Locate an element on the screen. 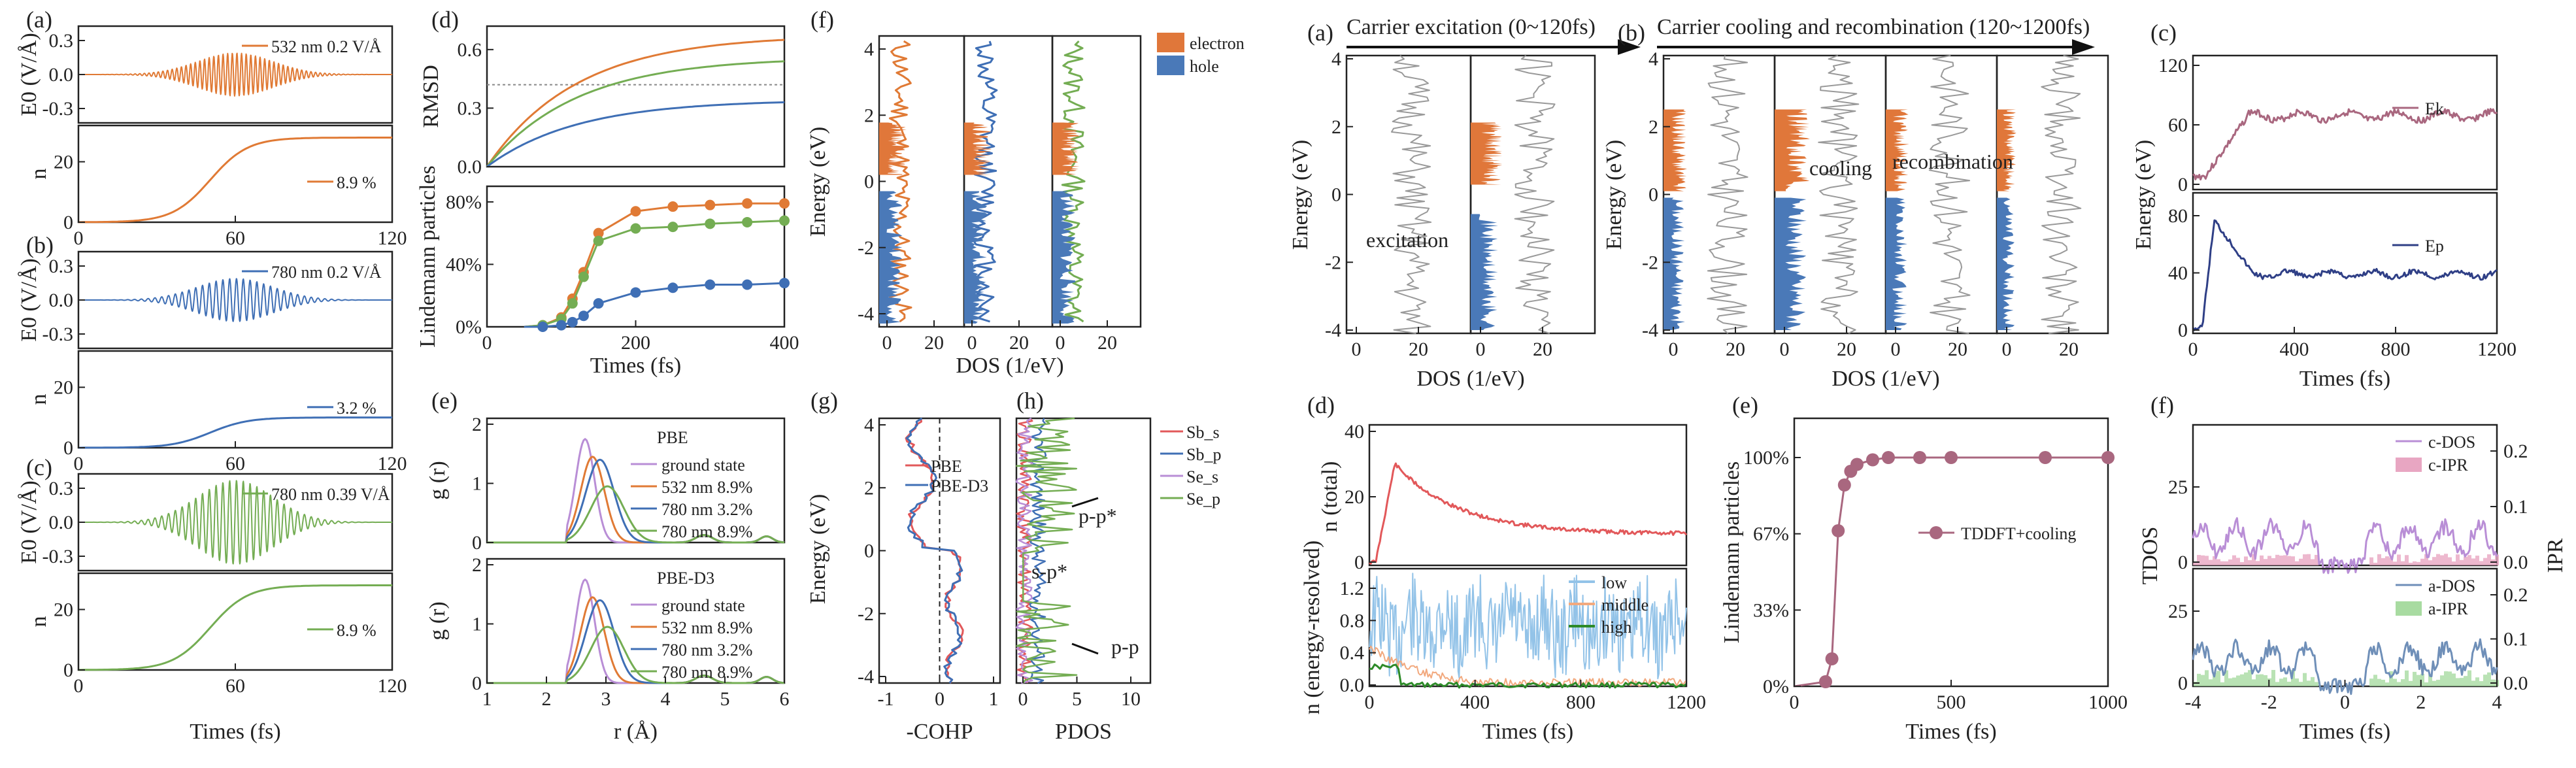 The image size is (2576, 768). sp-star-label: s-p* is located at coordinates (1049, 571).